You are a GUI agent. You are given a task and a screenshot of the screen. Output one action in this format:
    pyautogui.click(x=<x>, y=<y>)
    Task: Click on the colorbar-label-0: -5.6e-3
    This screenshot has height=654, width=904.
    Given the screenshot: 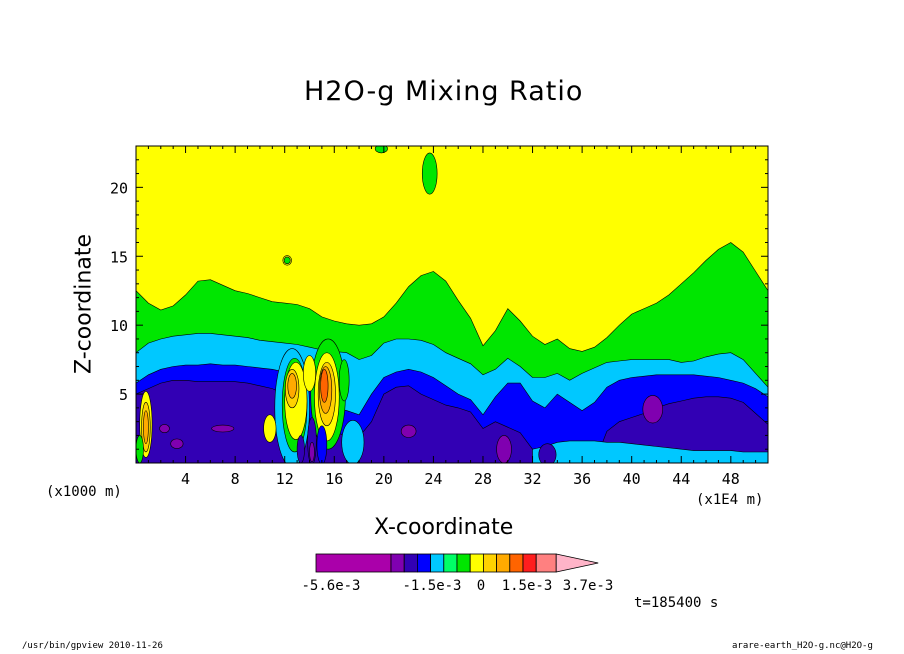 What is the action you would take?
    pyautogui.click(x=330, y=586)
    